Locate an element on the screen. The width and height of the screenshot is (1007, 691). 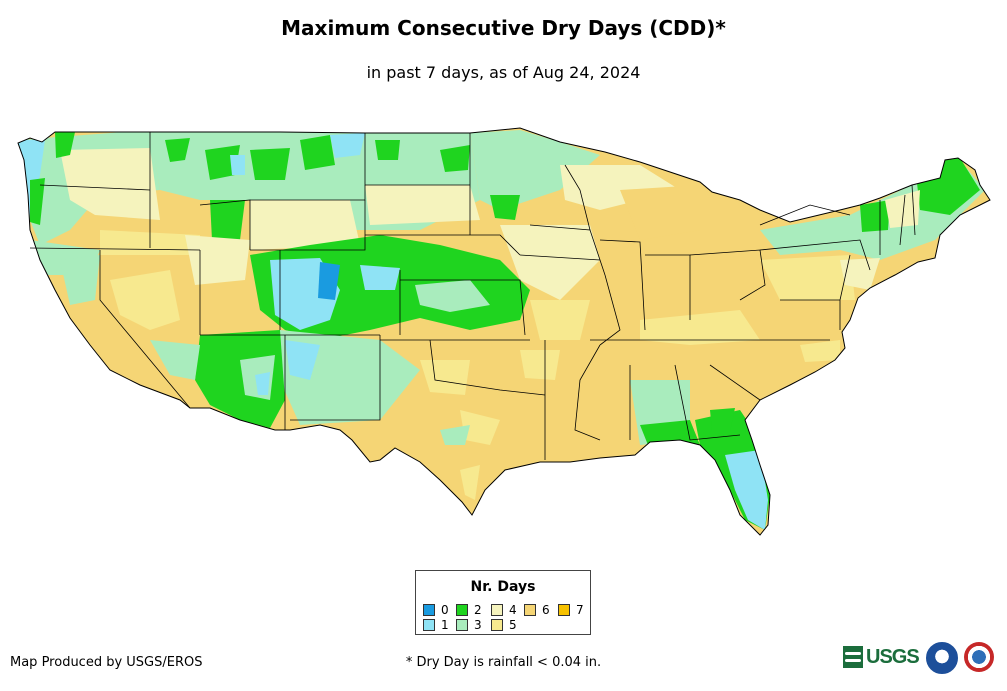
legend-label: 3 is located at coordinates (478, 625).